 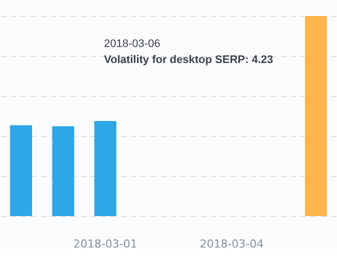 I want to click on x-tick-label: 2018-03-04, so click(x=232, y=244).